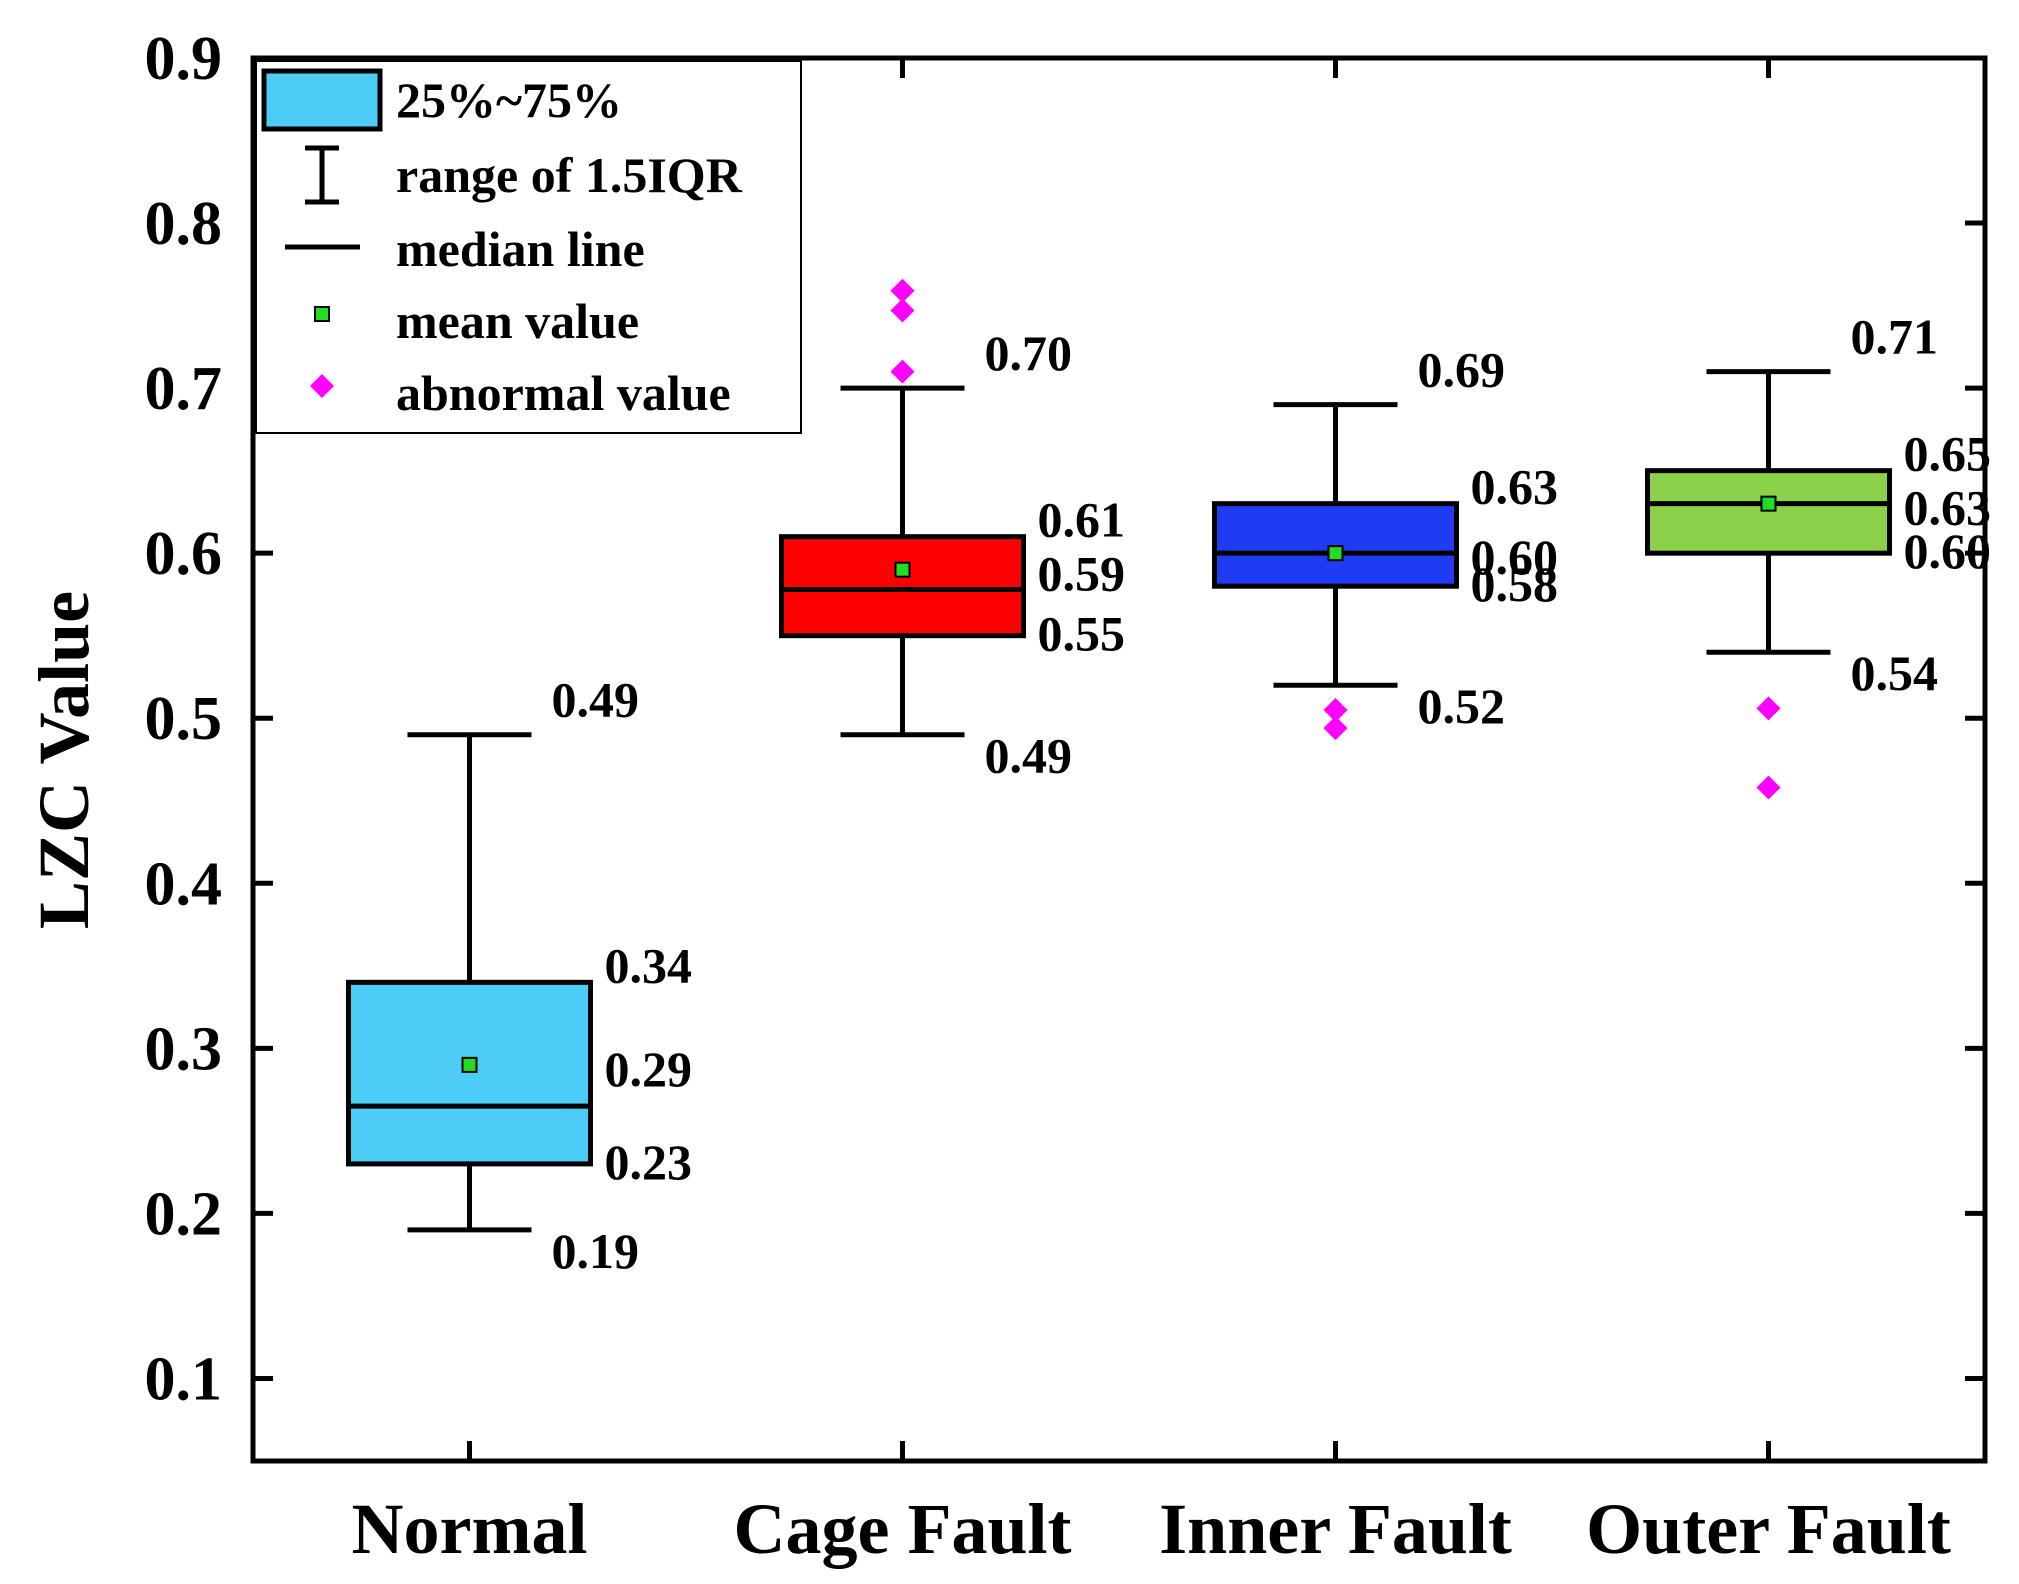 This screenshot has width=2019, height=1584. What do you see at coordinates (184, 1049) in the screenshot?
I see `y-tick-label: 0.3` at bounding box center [184, 1049].